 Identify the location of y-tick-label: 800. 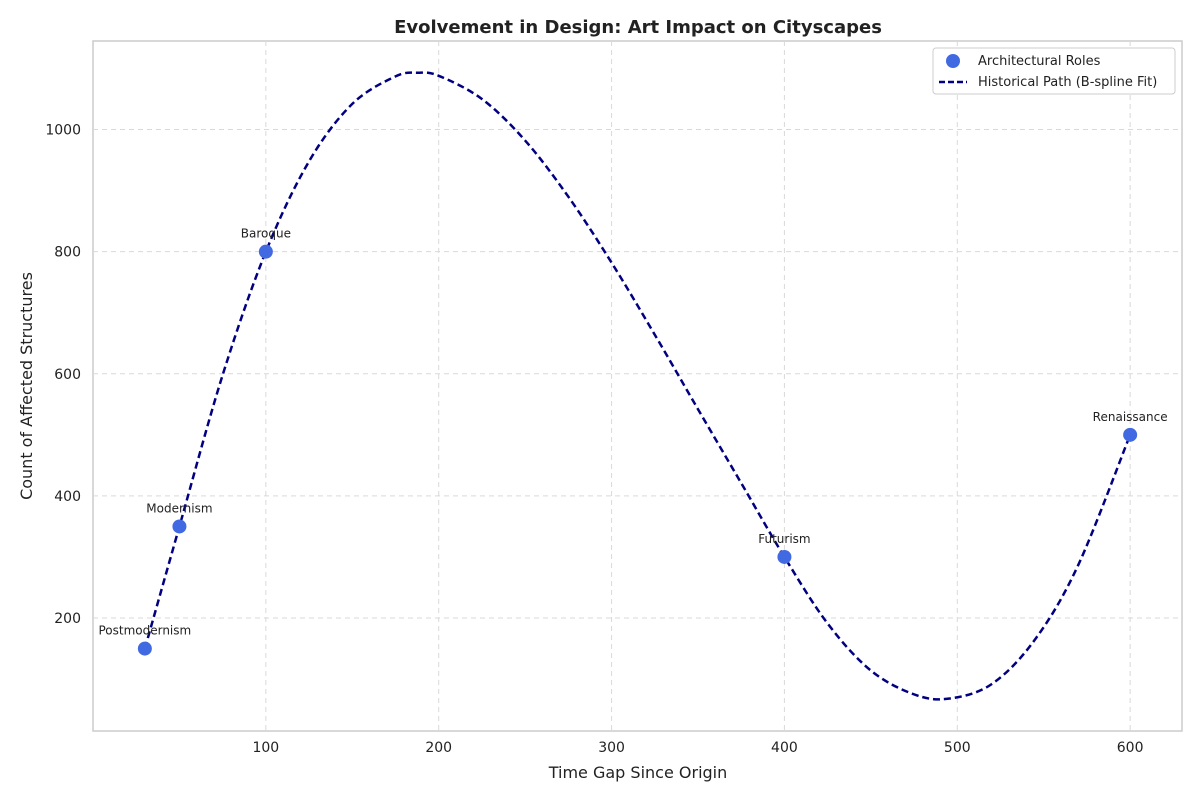
(67, 253).